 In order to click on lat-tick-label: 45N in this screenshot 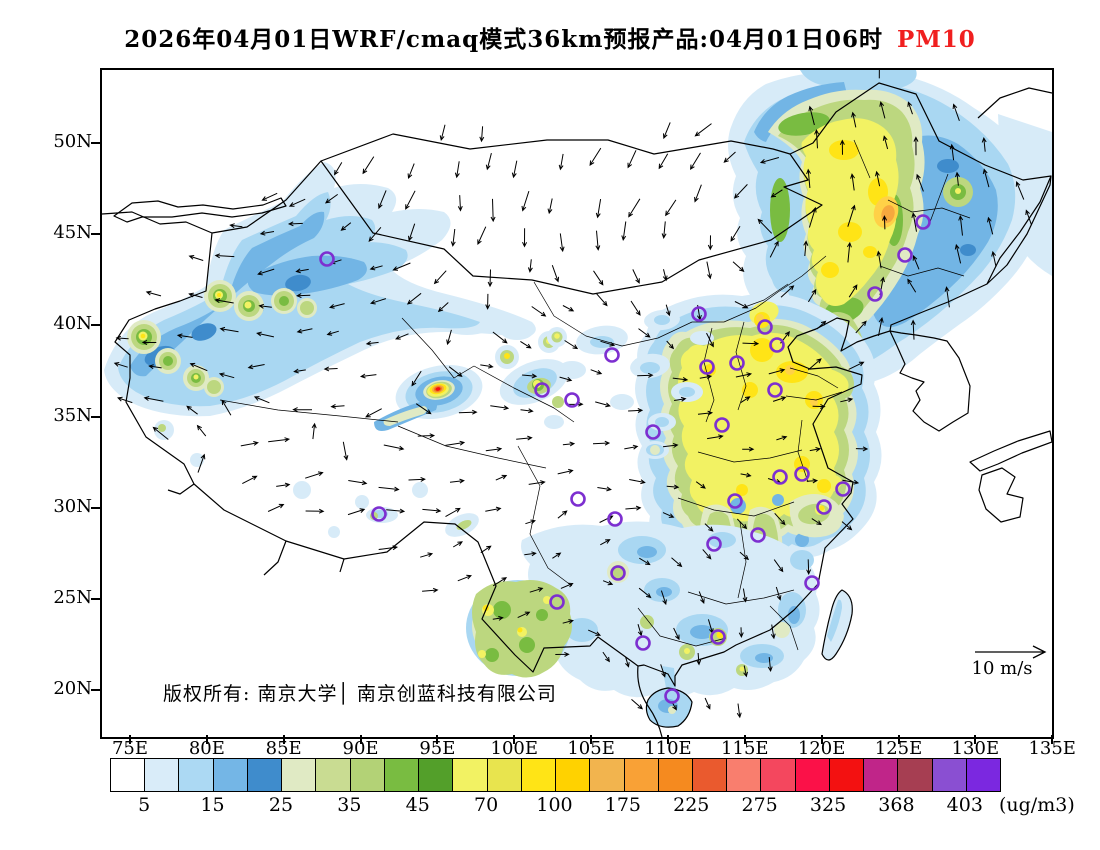, I will do `click(72, 233)`.